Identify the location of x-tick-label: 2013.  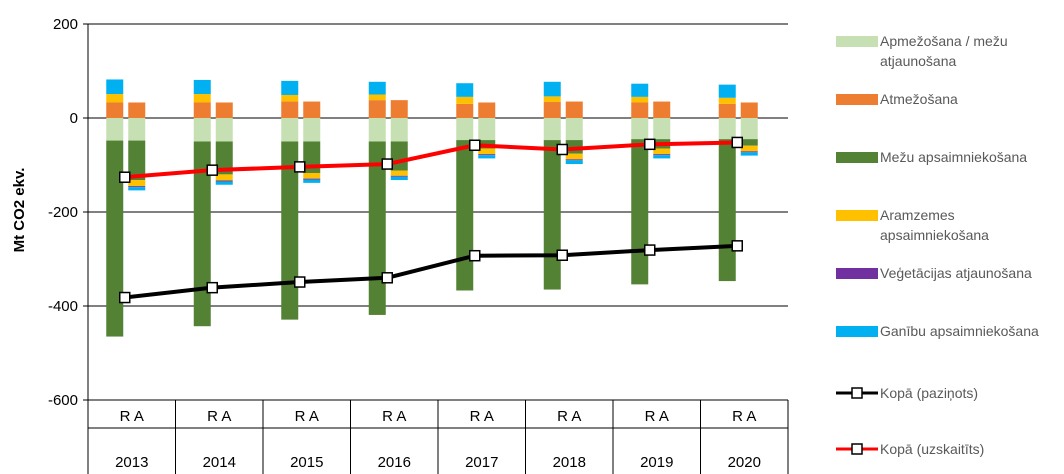
(131, 462).